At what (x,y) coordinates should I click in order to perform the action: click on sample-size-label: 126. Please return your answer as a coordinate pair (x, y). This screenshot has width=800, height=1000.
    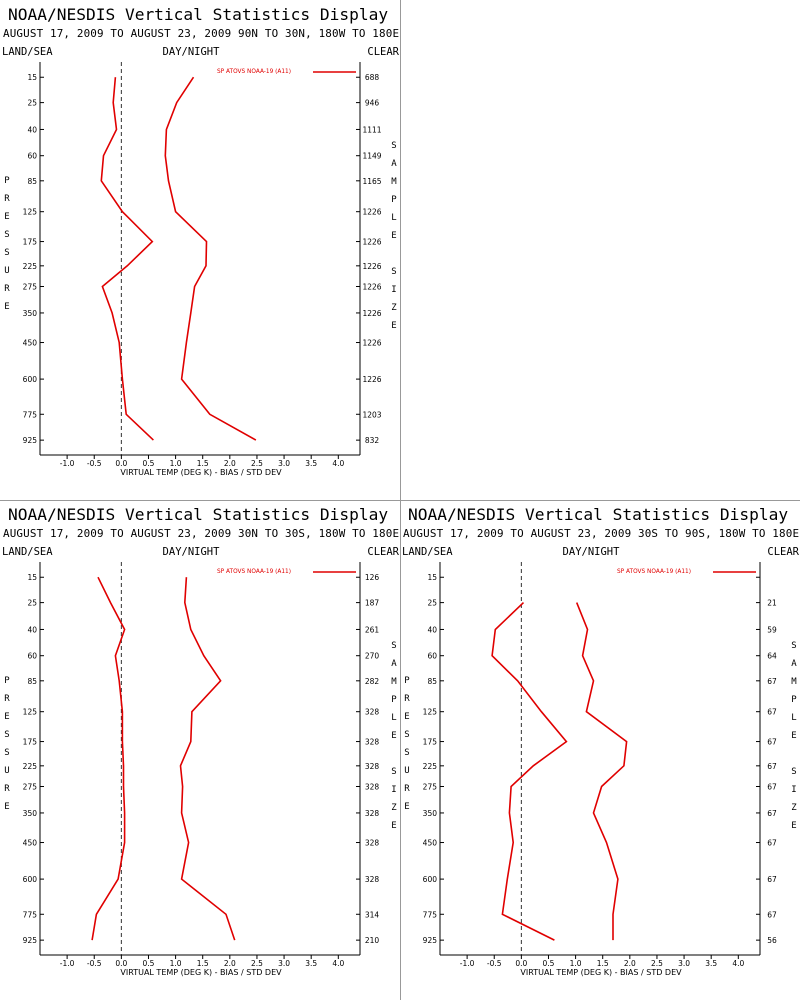
    Looking at the image, I should click on (372, 577).